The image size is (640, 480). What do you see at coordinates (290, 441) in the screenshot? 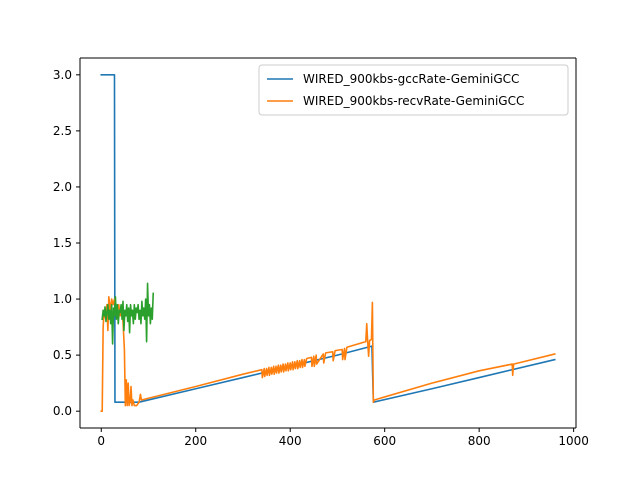
I see `x-tick-label: 400` at bounding box center [290, 441].